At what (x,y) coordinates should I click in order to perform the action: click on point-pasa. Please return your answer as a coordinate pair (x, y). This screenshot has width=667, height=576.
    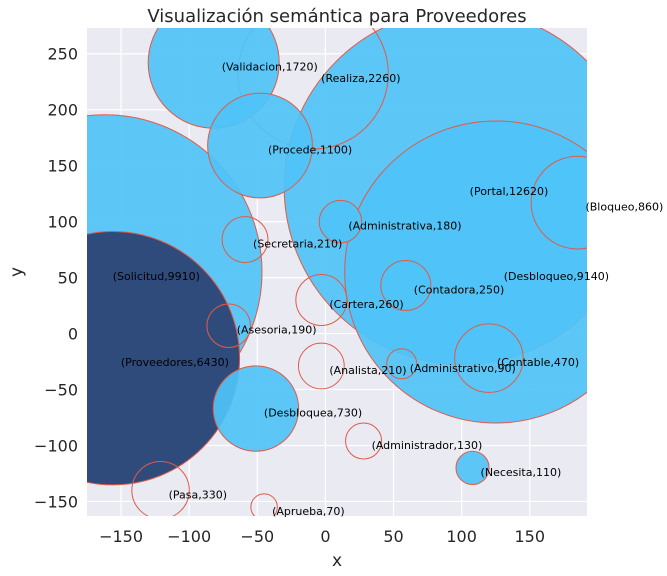
    Looking at the image, I should click on (160, 488).